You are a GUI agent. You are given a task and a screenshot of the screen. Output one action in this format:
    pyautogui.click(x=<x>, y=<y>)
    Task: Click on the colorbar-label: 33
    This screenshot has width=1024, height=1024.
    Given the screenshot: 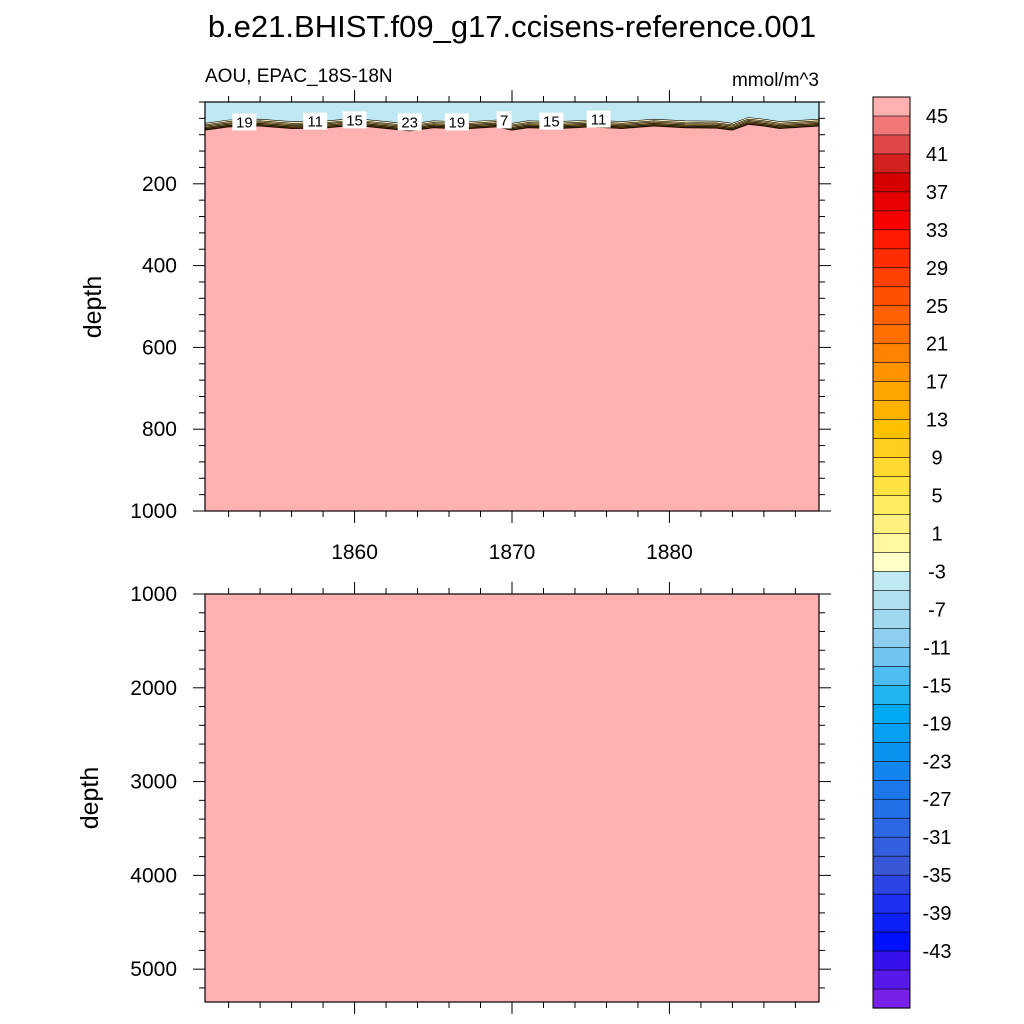 What is the action you would take?
    pyautogui.click(x=937, y=231)
    